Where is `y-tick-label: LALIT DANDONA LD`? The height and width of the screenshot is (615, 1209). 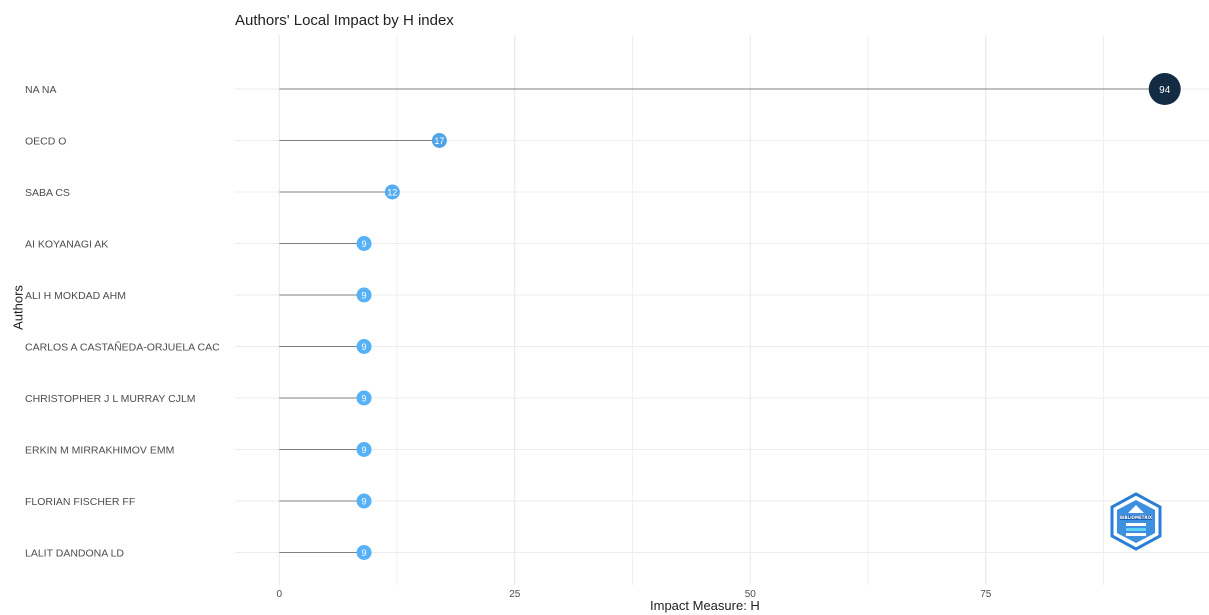
y-tick-label: LALIT DANDONA LD is located at coordinates (74, 554).